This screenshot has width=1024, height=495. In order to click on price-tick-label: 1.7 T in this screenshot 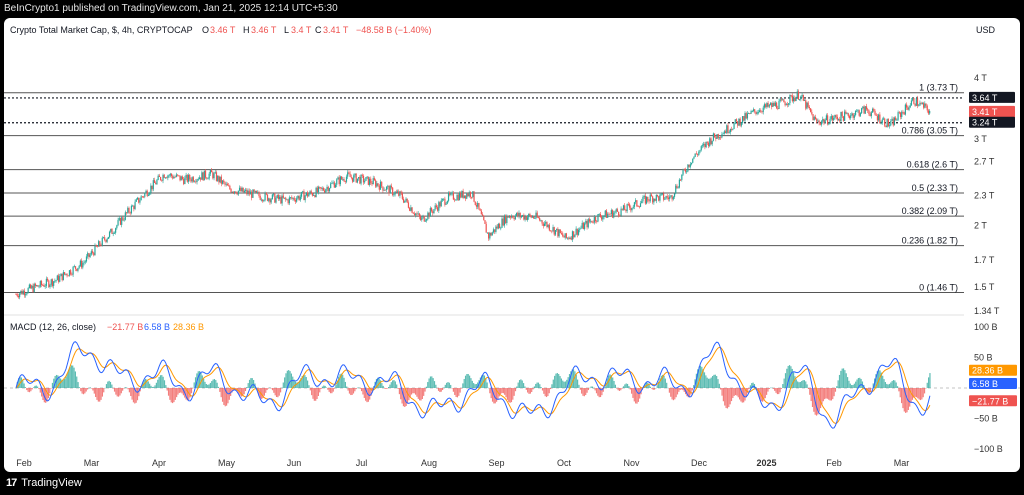, I will do `click(984, 260)`.